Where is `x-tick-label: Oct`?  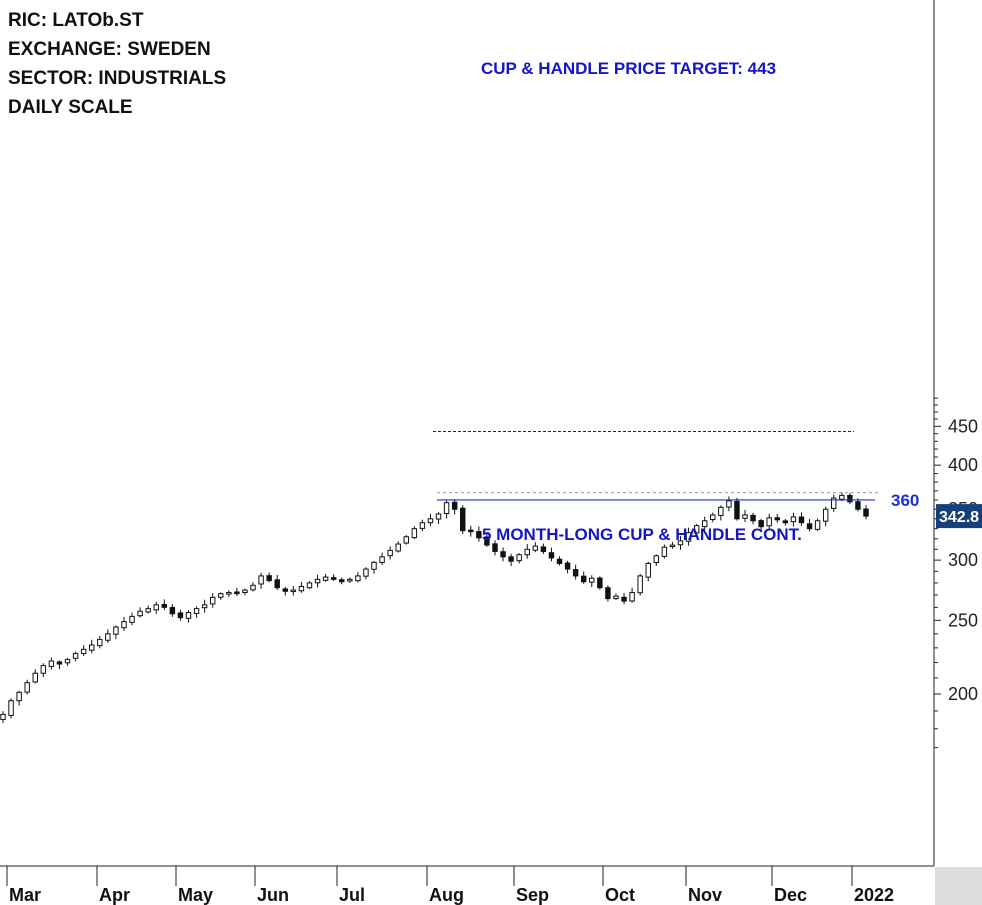 x-tick-label: Oct is located at coordinates (620, 895).